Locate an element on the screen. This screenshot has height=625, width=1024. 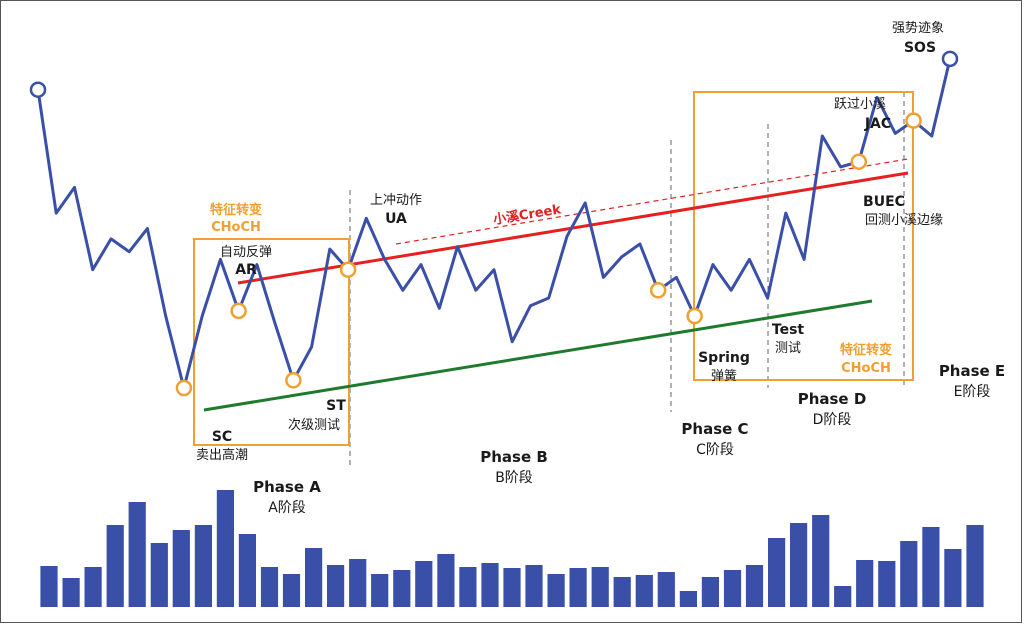
ua-label-cn: 上冲动作 is located at coordinates (396, 200).